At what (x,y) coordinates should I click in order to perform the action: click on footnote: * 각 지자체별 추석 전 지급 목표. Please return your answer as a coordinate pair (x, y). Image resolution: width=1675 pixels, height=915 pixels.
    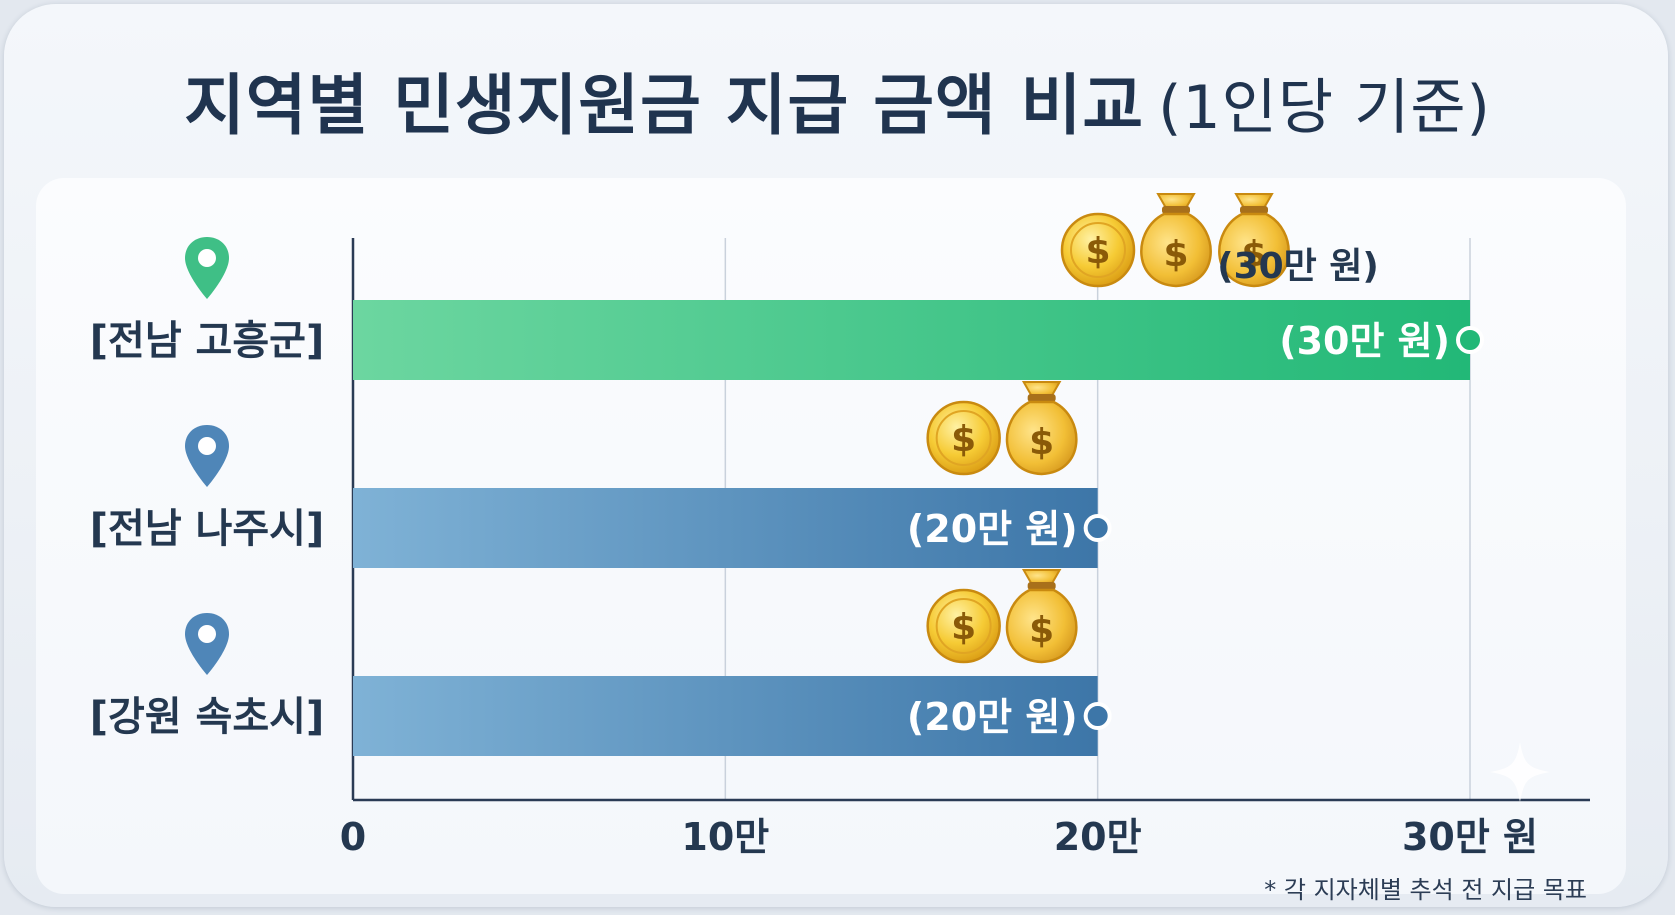
    Looking at the image, I should click on (1425, 890).